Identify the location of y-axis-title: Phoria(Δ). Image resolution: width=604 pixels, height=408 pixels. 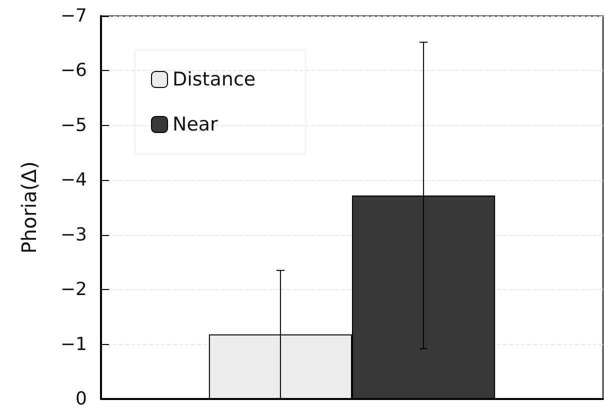
(29, 207).